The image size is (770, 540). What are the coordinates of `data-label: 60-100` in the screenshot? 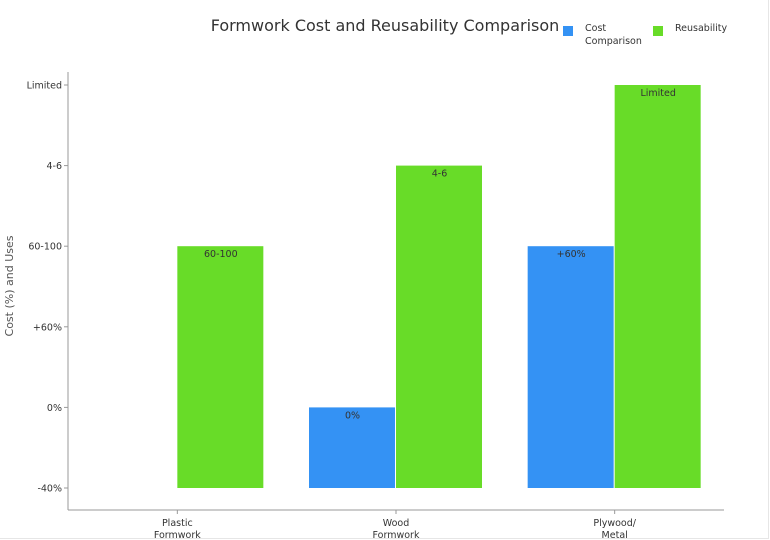 It's located at (221, 254).